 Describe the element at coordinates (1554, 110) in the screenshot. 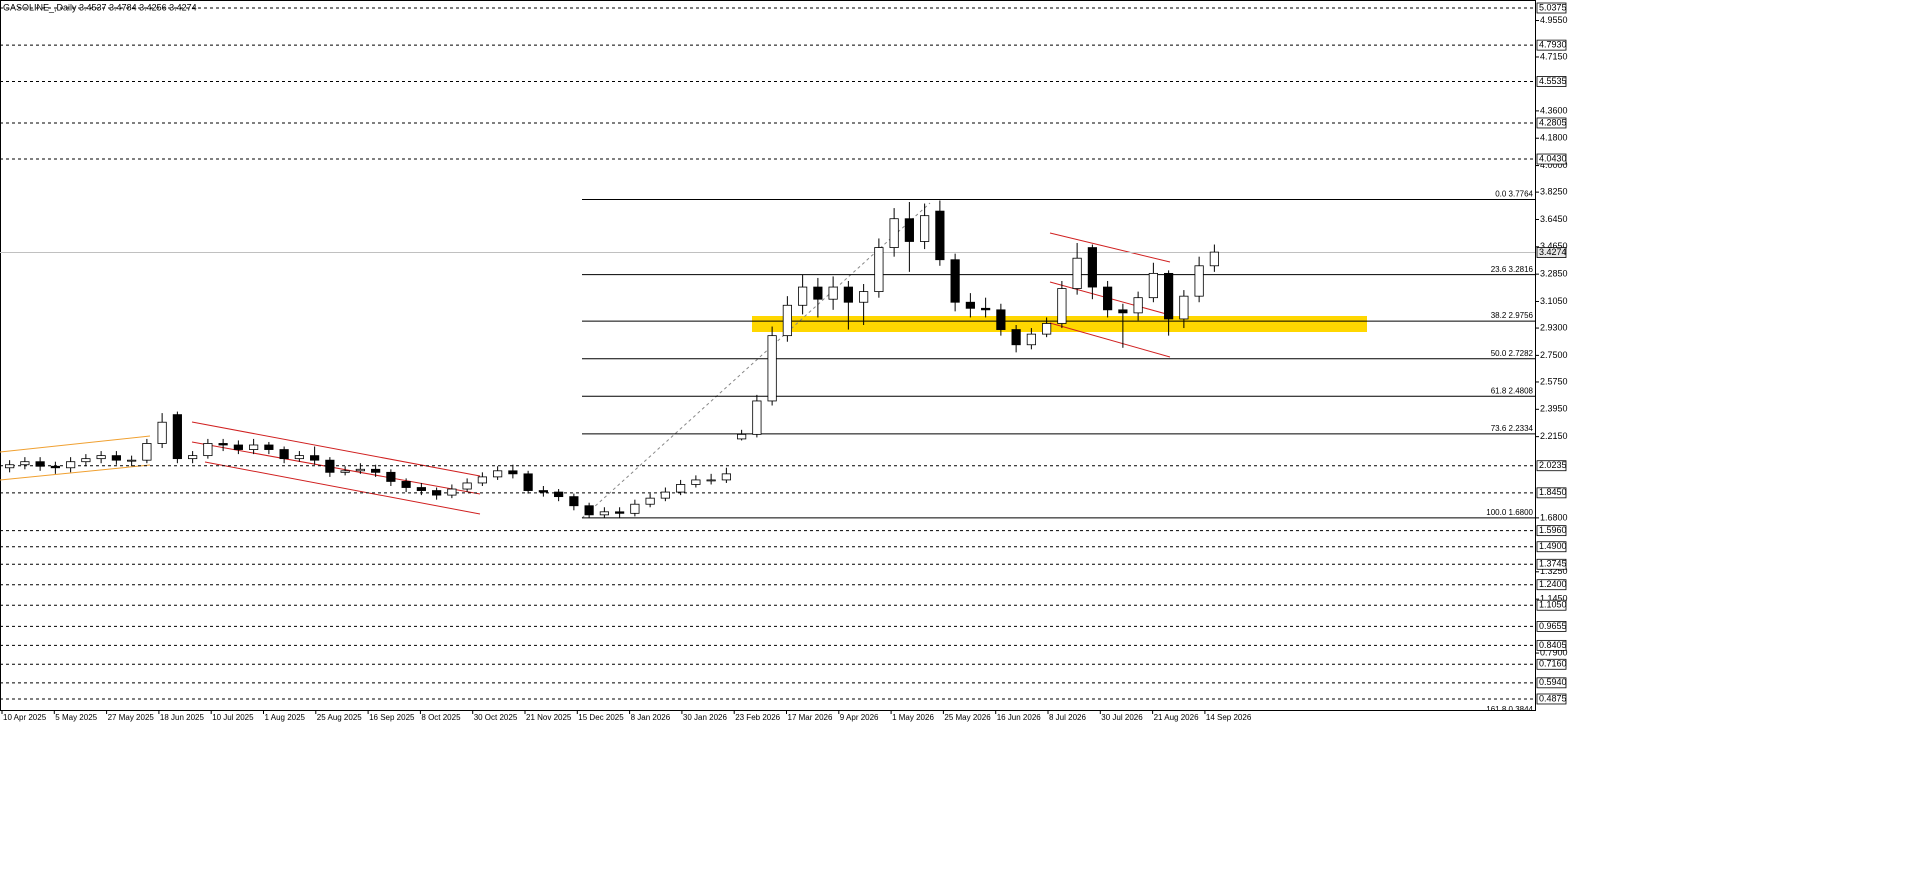

I see `y-tick-label: 4.3600` at that location.